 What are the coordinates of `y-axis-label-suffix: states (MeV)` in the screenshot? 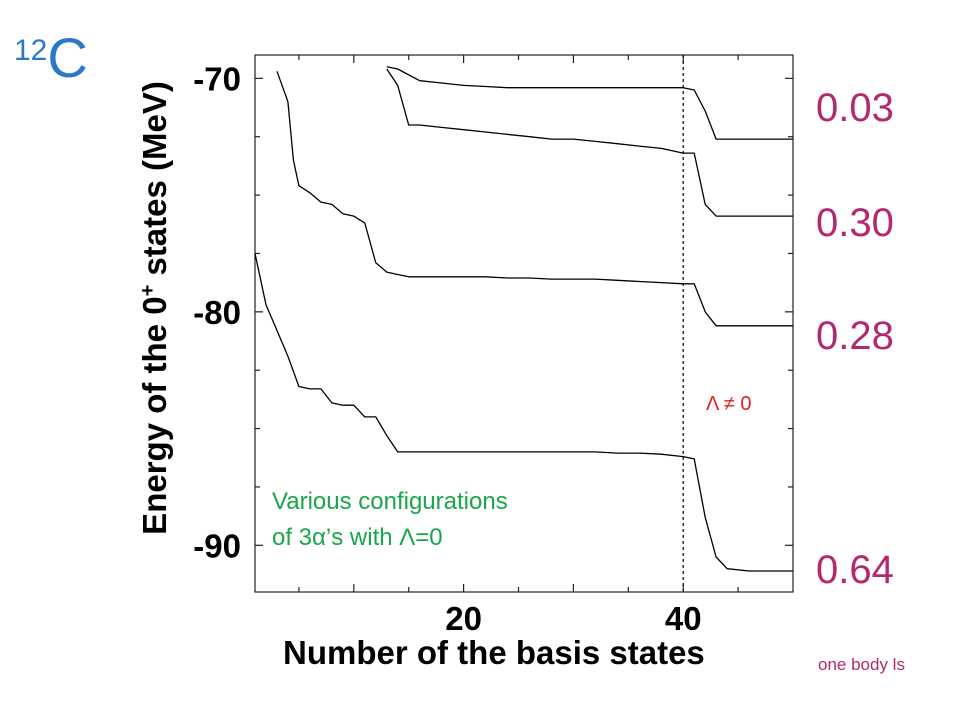 It's located at (154, 183).